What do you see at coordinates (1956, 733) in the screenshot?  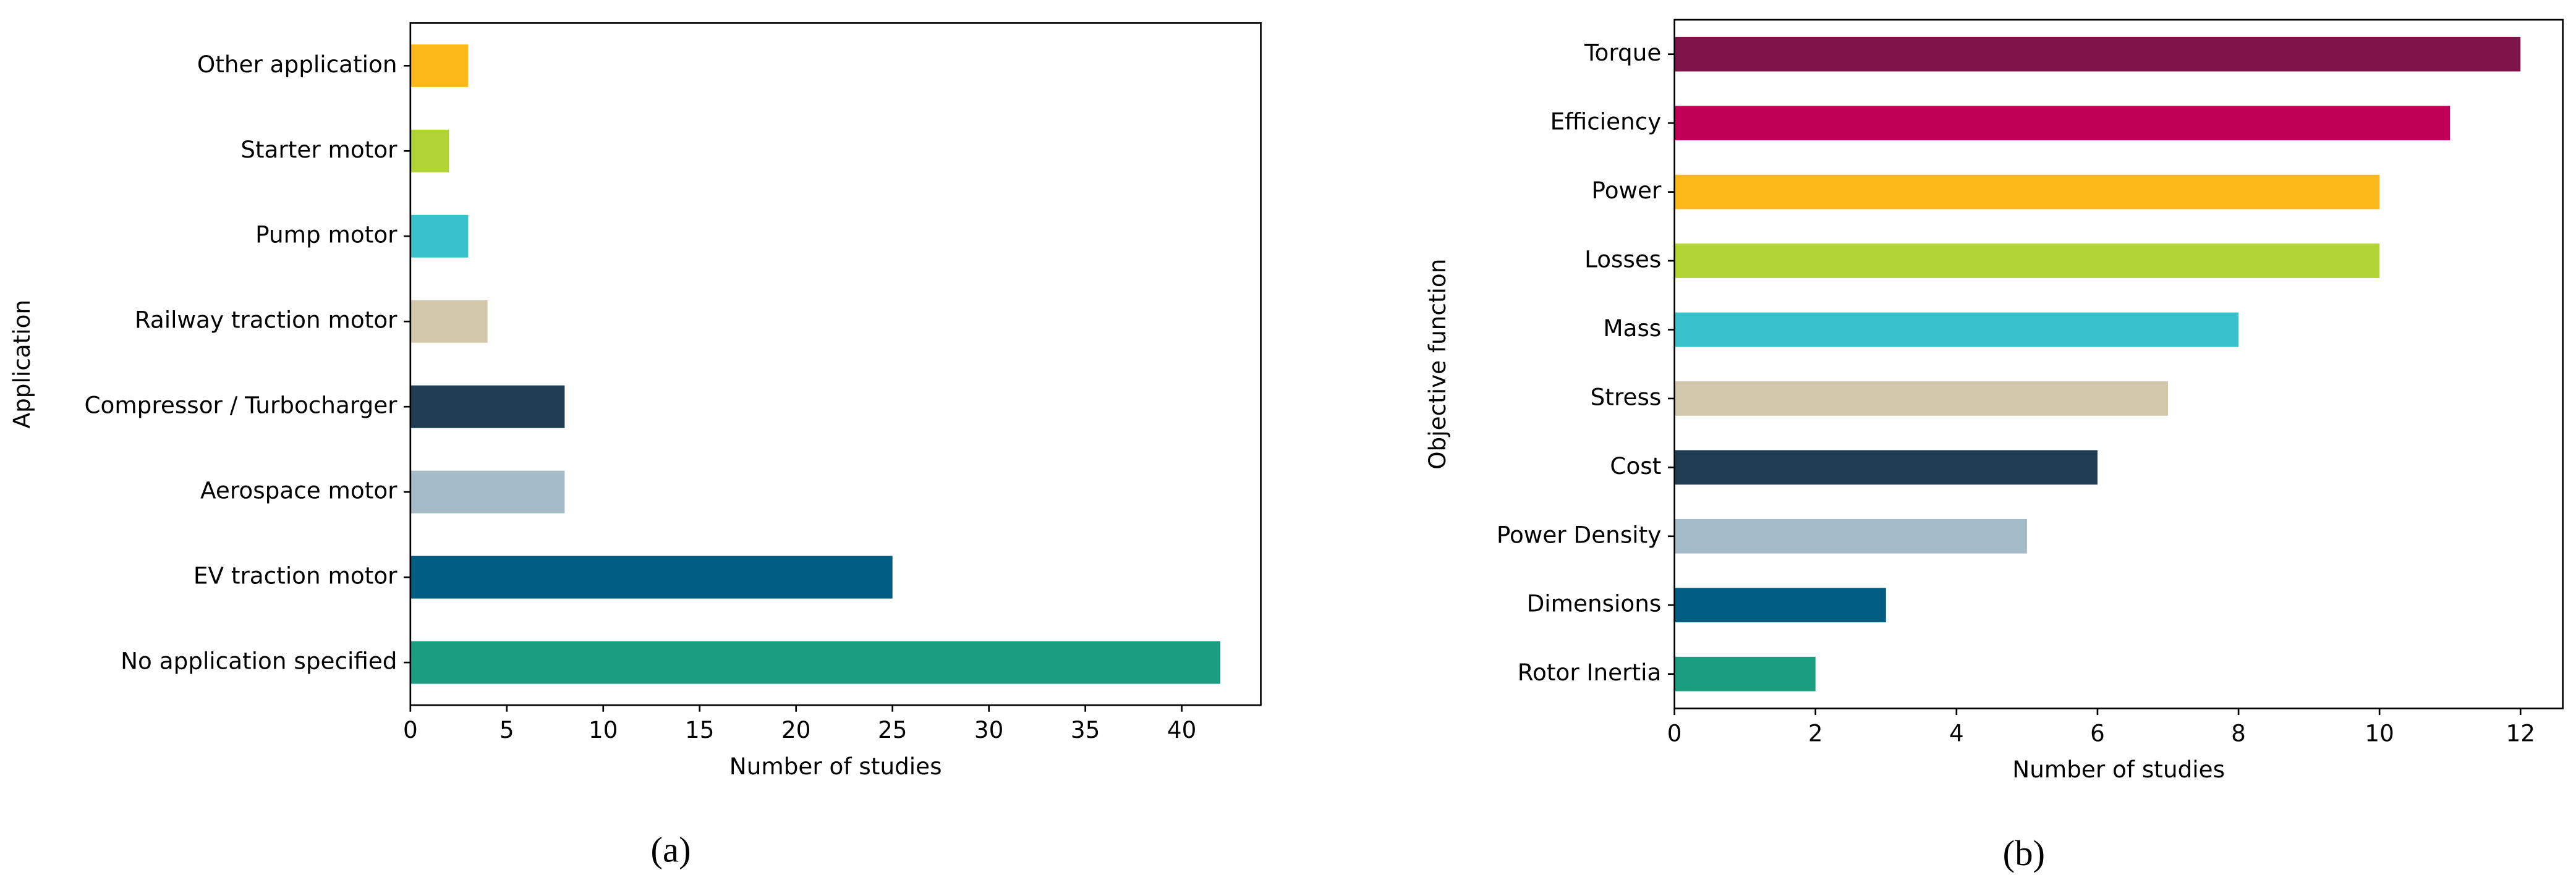 I see `x-tick-label: 4` at bounding box center [1956, 733].